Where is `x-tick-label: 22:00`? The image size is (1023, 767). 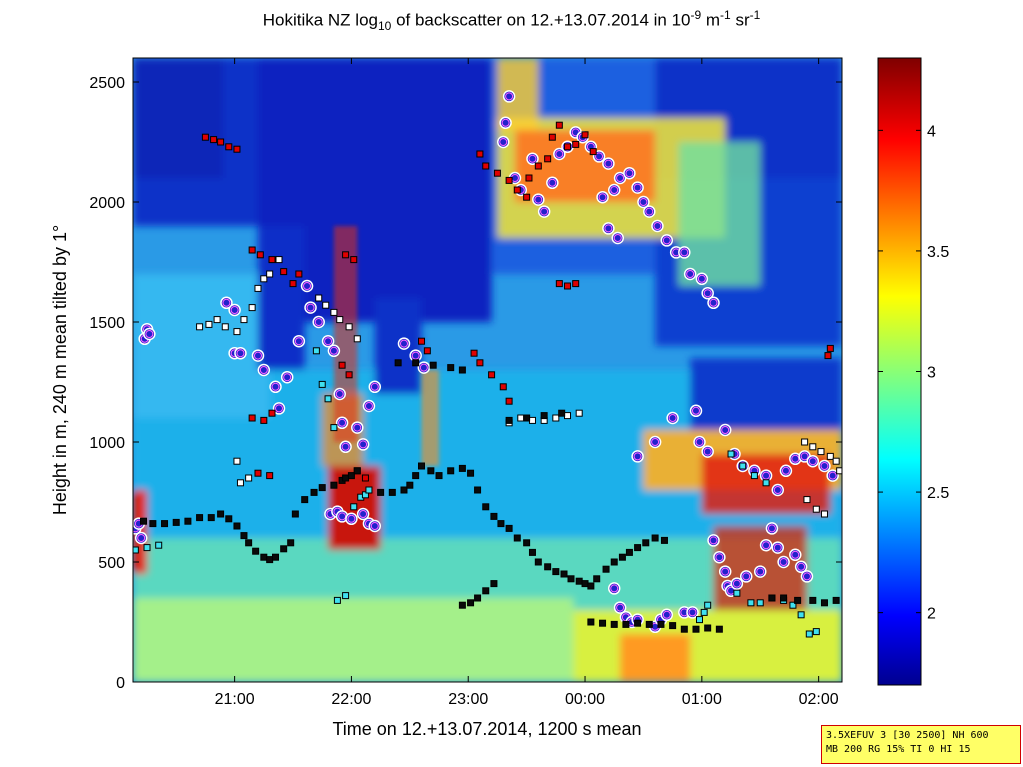 x-tick-label: 22:00 is located at coordinates (351, 699).